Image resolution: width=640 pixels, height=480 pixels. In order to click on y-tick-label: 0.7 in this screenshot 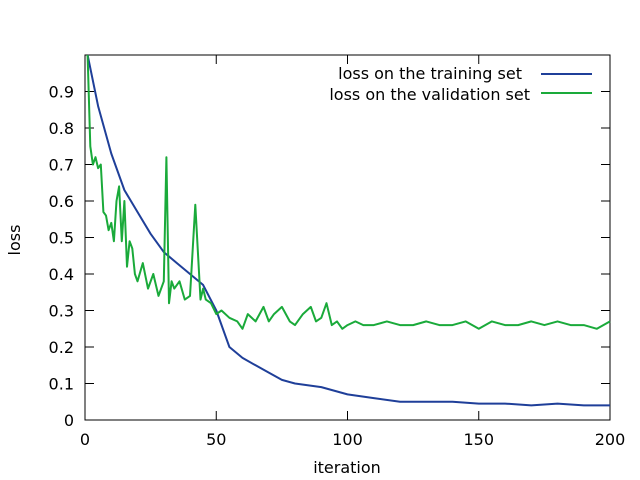, I will do `click(61, 165)`.